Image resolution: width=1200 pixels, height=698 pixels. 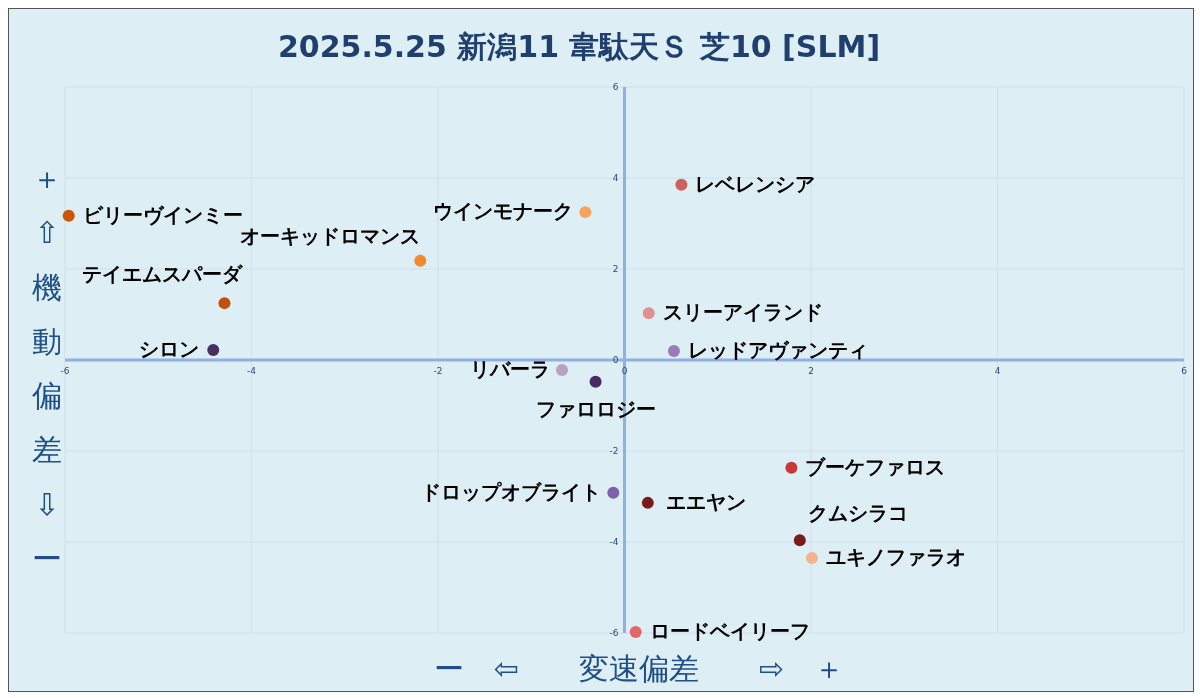 What do you see at coordinates (811, 371) in the screenshot?
I see `x-tick-label: 2` at bounding box center [811, 371].